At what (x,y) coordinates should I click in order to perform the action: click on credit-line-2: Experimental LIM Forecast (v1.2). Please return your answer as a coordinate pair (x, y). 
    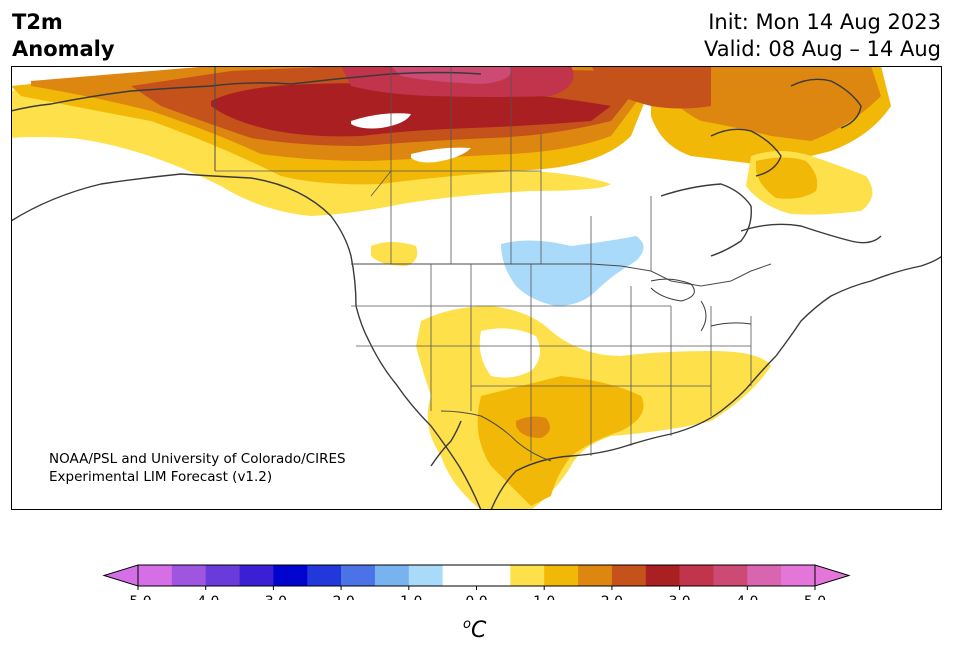
    Looking at the image, I should click on (161, 477).